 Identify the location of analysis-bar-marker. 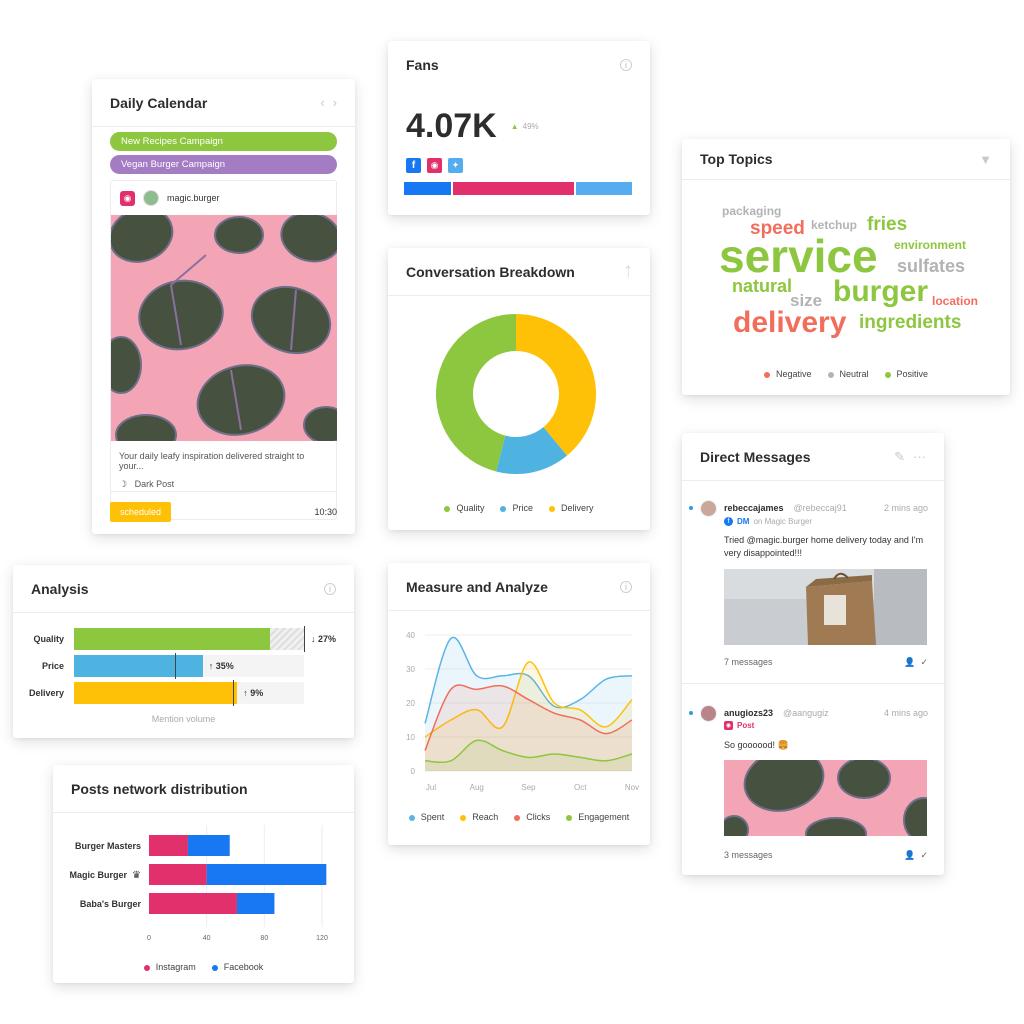
(304, 639).